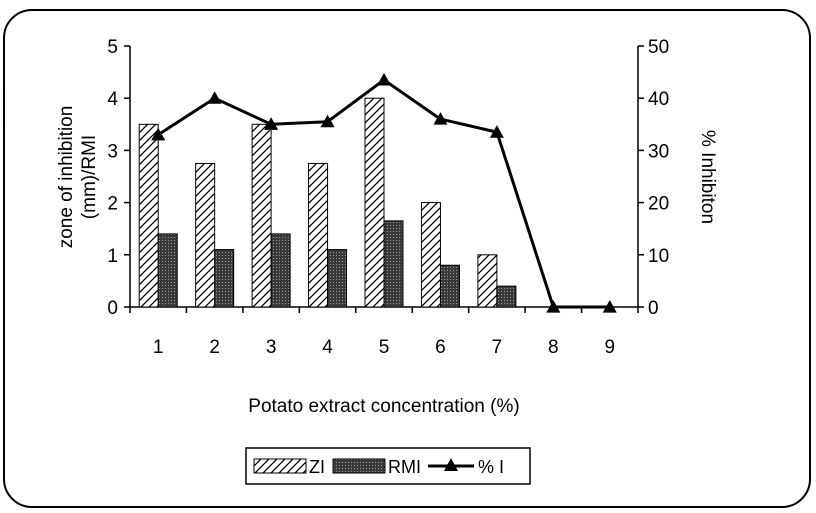  I want to click on left-tick-label: 3, so click(112, 151).